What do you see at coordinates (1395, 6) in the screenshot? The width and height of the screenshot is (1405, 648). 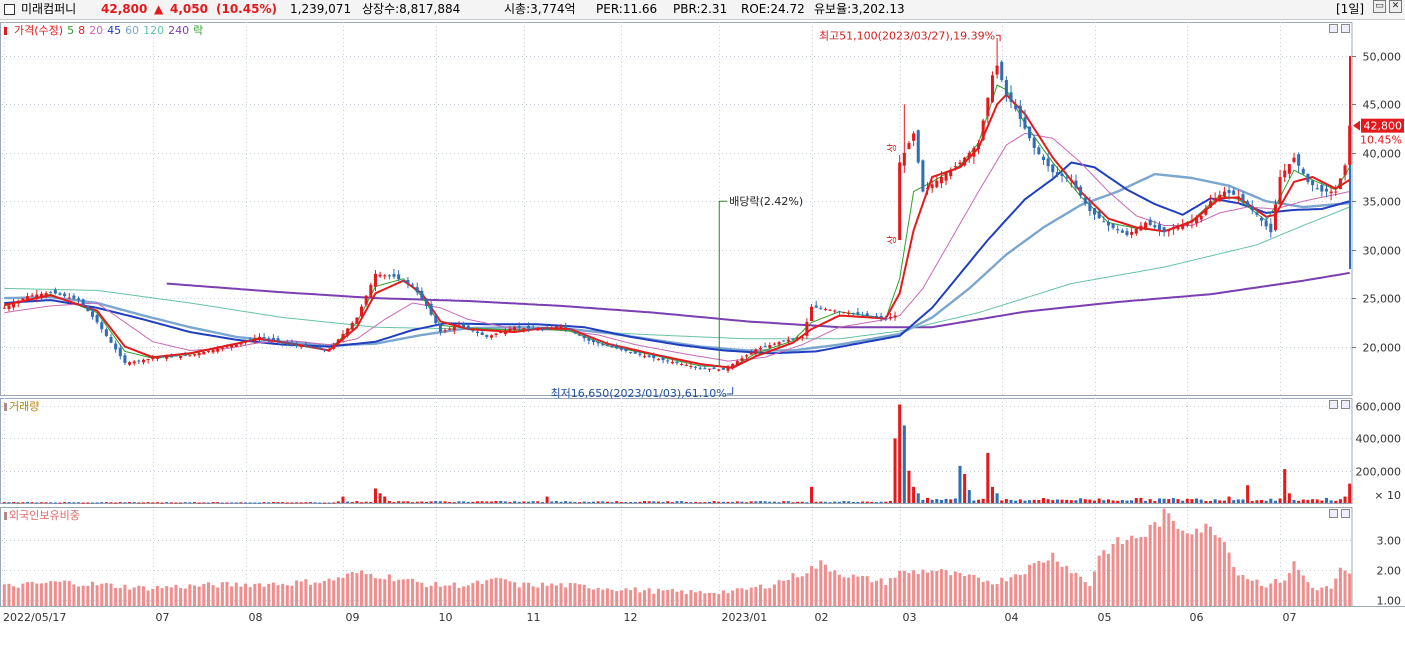 I see `close-icon: ✕` at bounding box center [1395, 6].